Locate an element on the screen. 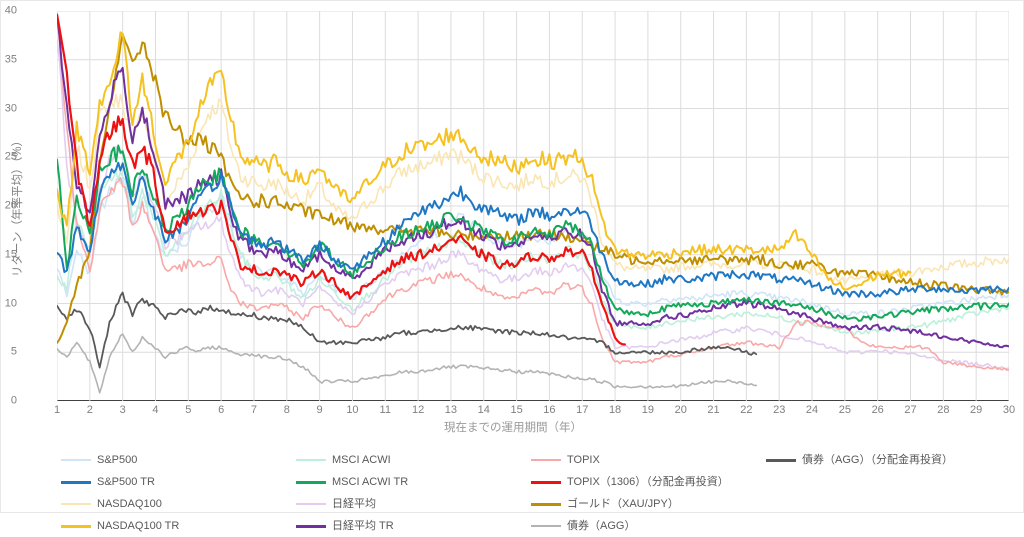 Image resolution: width=1024 pixels, height=537 pixels. legend-label: TOPIX is located at coordinates (583, 459).